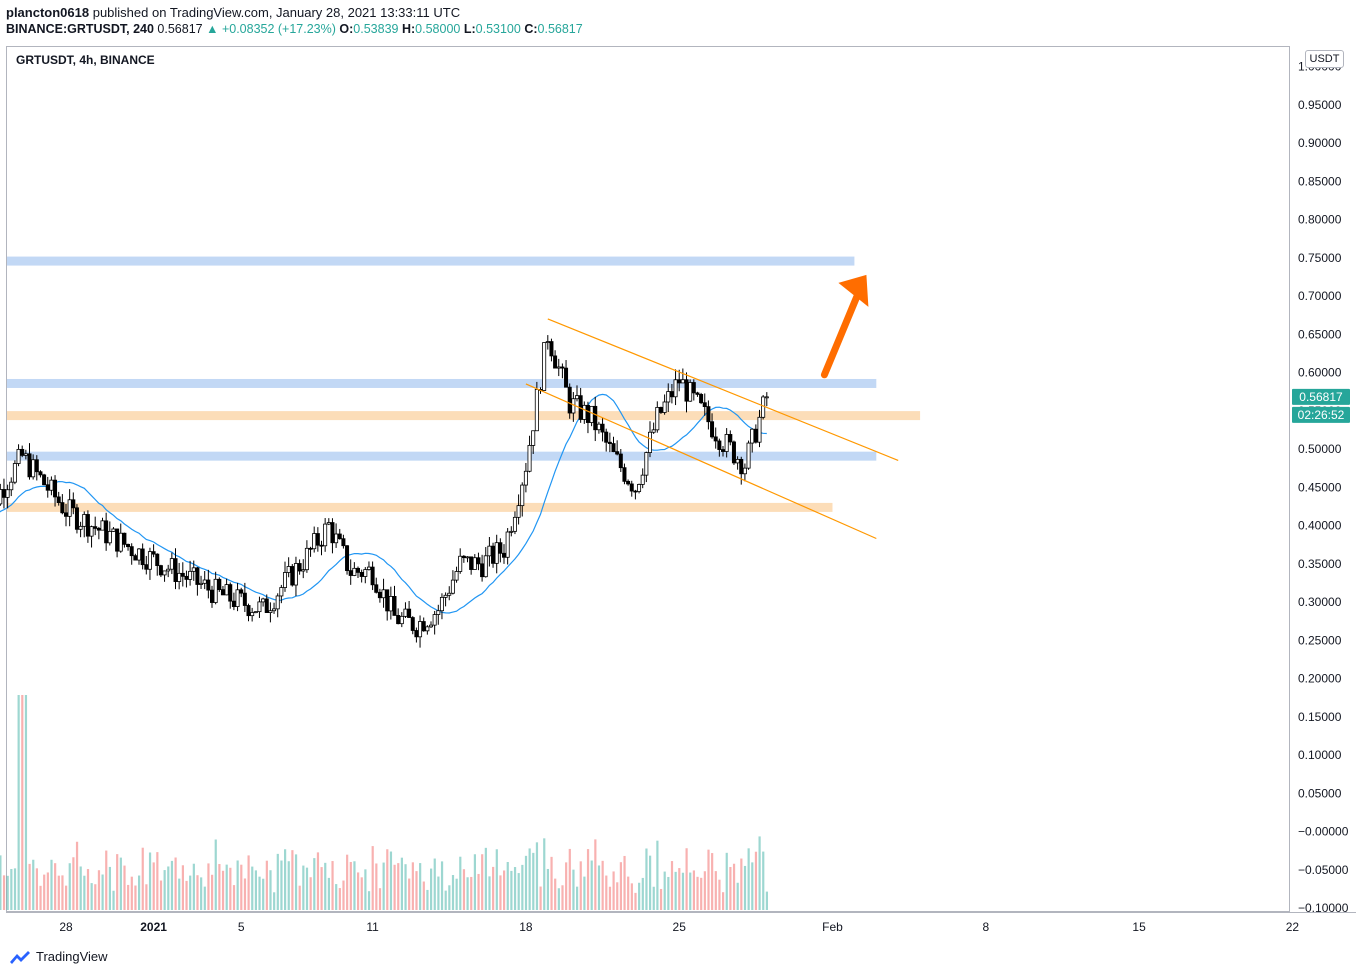 The width and height of the screenshot is (1365, 977). What do you see at coordinates (1323, 870) in the screenshot?
I see `price-tick-label: −0.05000` at bounding box center [1323, 870].